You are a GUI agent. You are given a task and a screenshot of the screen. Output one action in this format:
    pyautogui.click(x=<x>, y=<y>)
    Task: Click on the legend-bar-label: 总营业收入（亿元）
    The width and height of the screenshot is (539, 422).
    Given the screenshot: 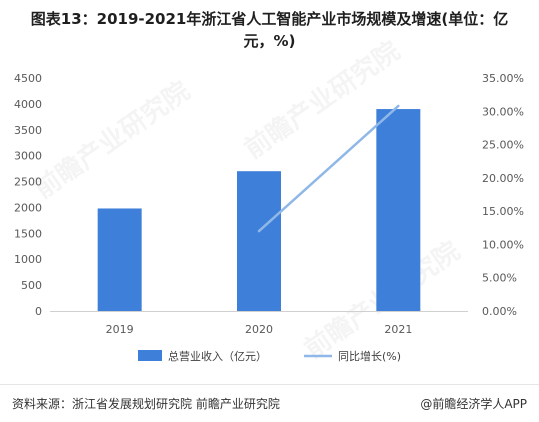 What is the action you would take?
    pyautogui.click(x=217, y=356)
    